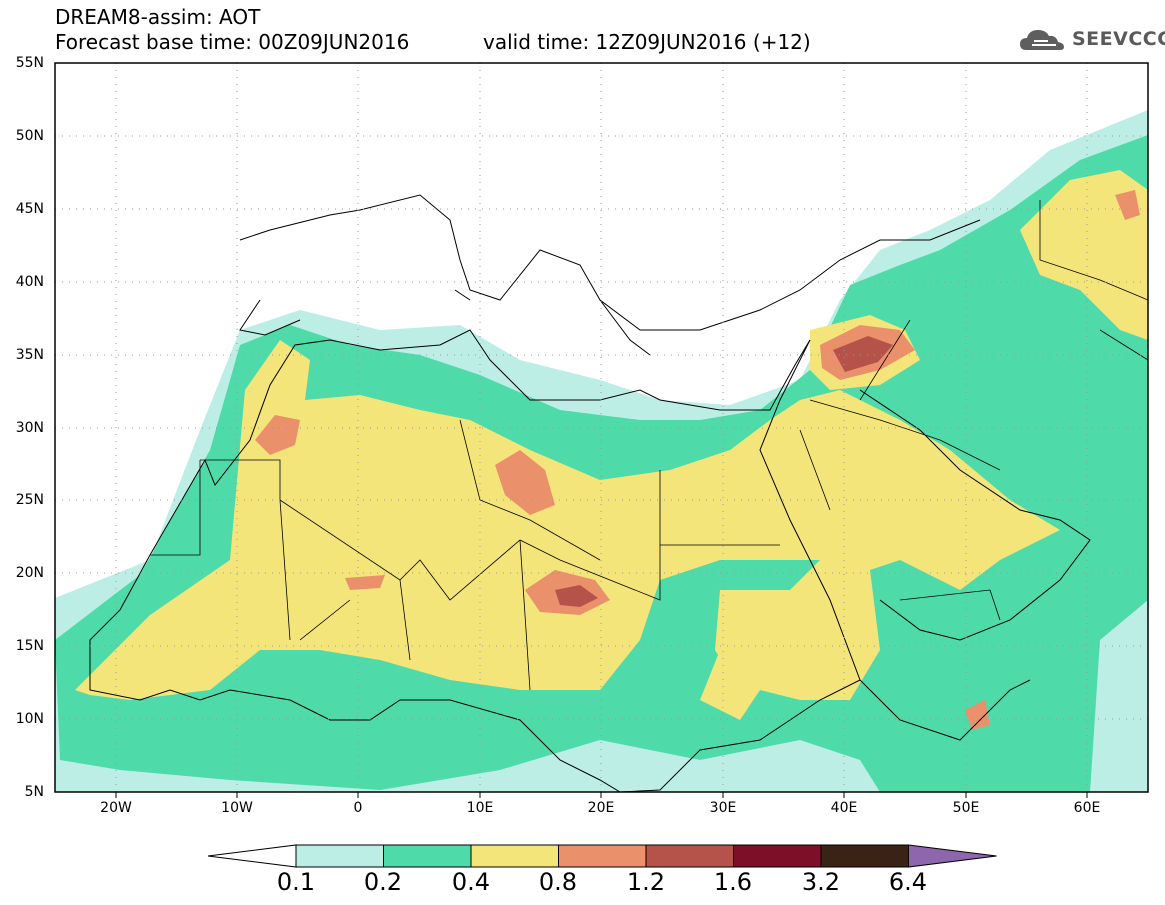 This screenshot has height=905, width=1165. What do you see at coordinates (29, 719) in the screenshot?
I see `lat-label: 10N` at bounding box center [29, 719].